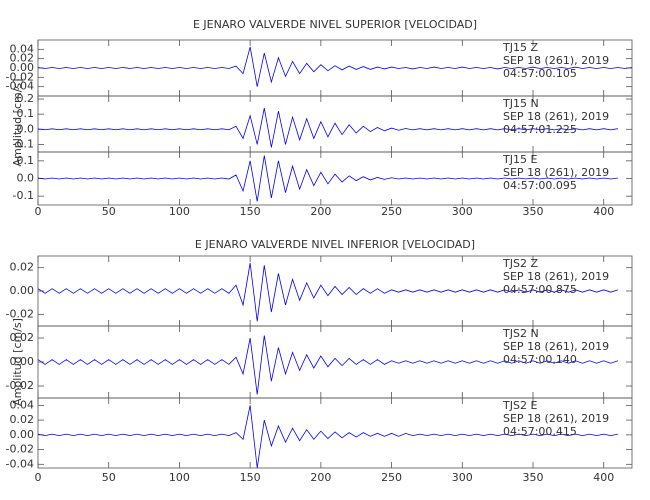 The width and height of the screenshot is (650, 500). I want to click on trace-station: TJS2 Z, so click(520, 263).